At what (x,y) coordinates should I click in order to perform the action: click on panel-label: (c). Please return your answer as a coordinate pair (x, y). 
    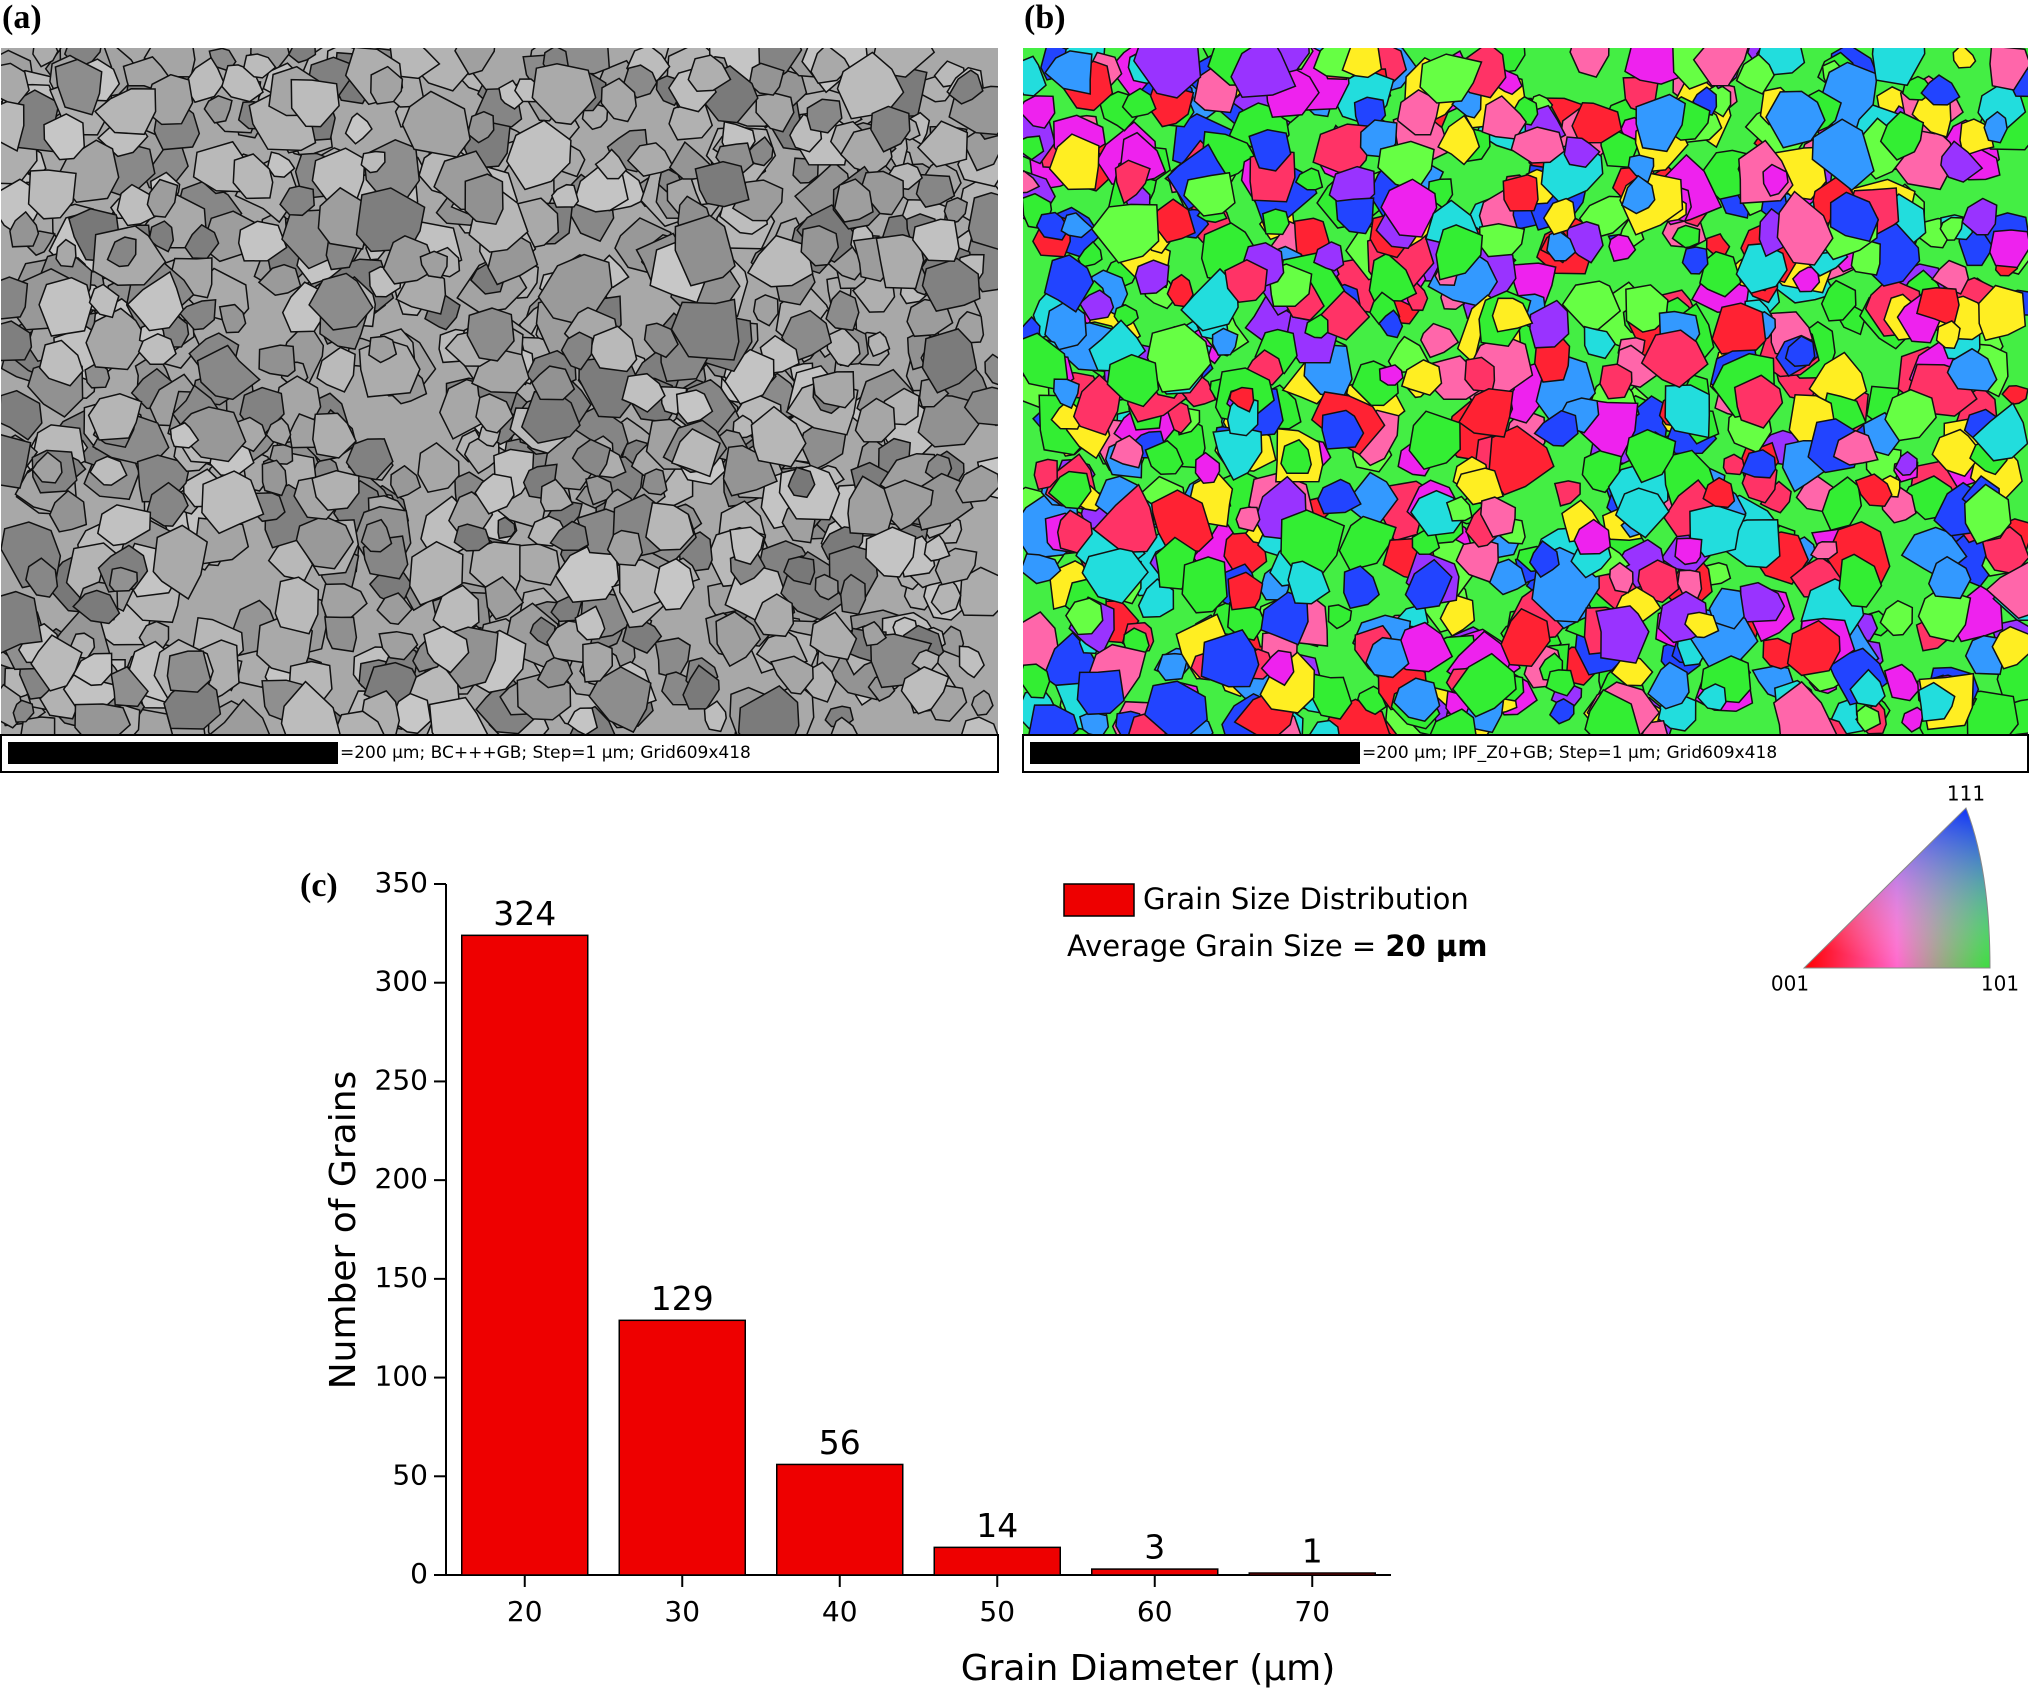
    Looking at the image, I should click on (319, 885).